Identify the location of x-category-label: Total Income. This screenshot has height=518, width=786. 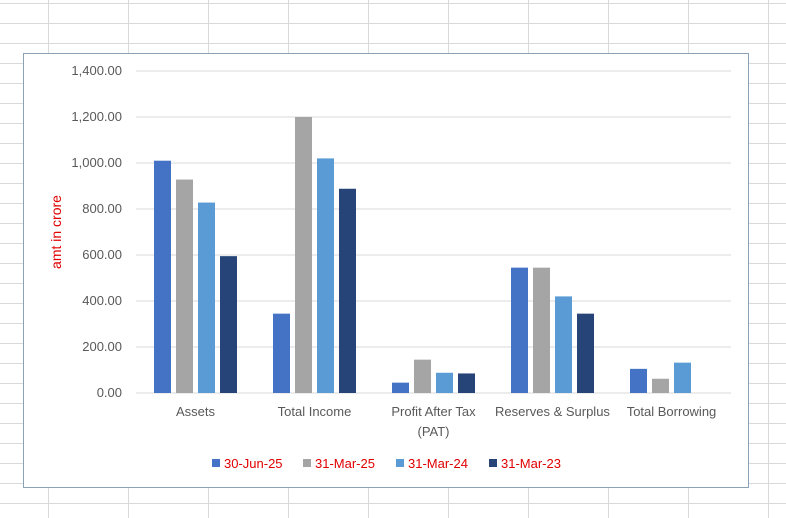
(315, 411).